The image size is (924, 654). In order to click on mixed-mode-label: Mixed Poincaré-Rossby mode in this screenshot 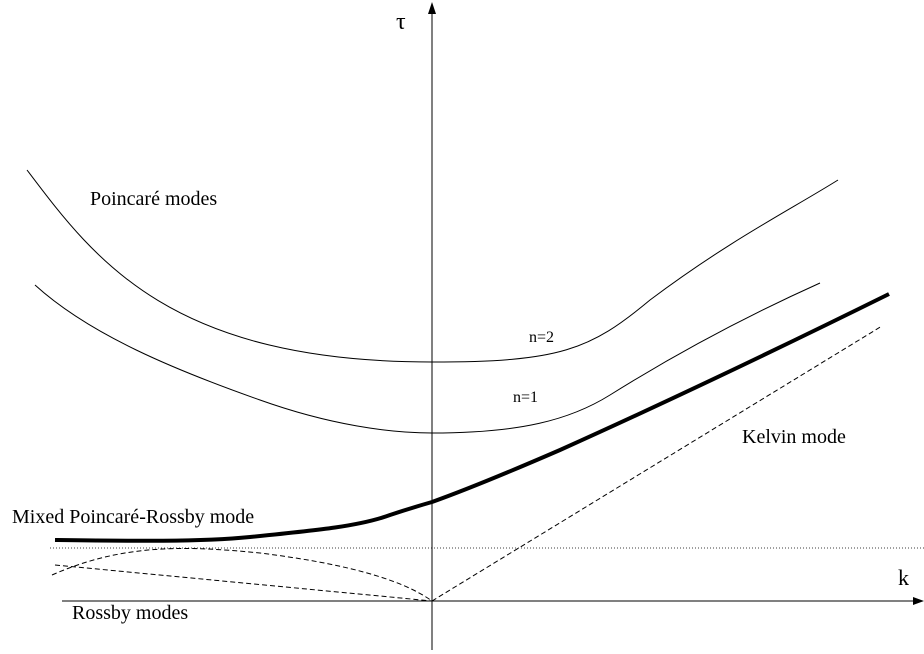, I will do `click(133, 517)`.